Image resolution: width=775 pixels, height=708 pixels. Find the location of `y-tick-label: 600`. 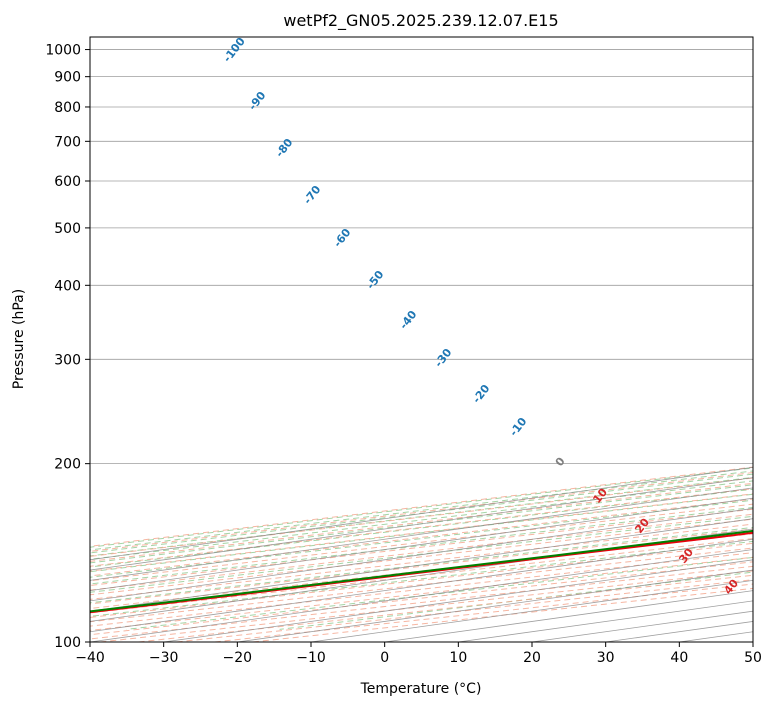

y-tick-label: 600 is located at coordinates (67, 182).